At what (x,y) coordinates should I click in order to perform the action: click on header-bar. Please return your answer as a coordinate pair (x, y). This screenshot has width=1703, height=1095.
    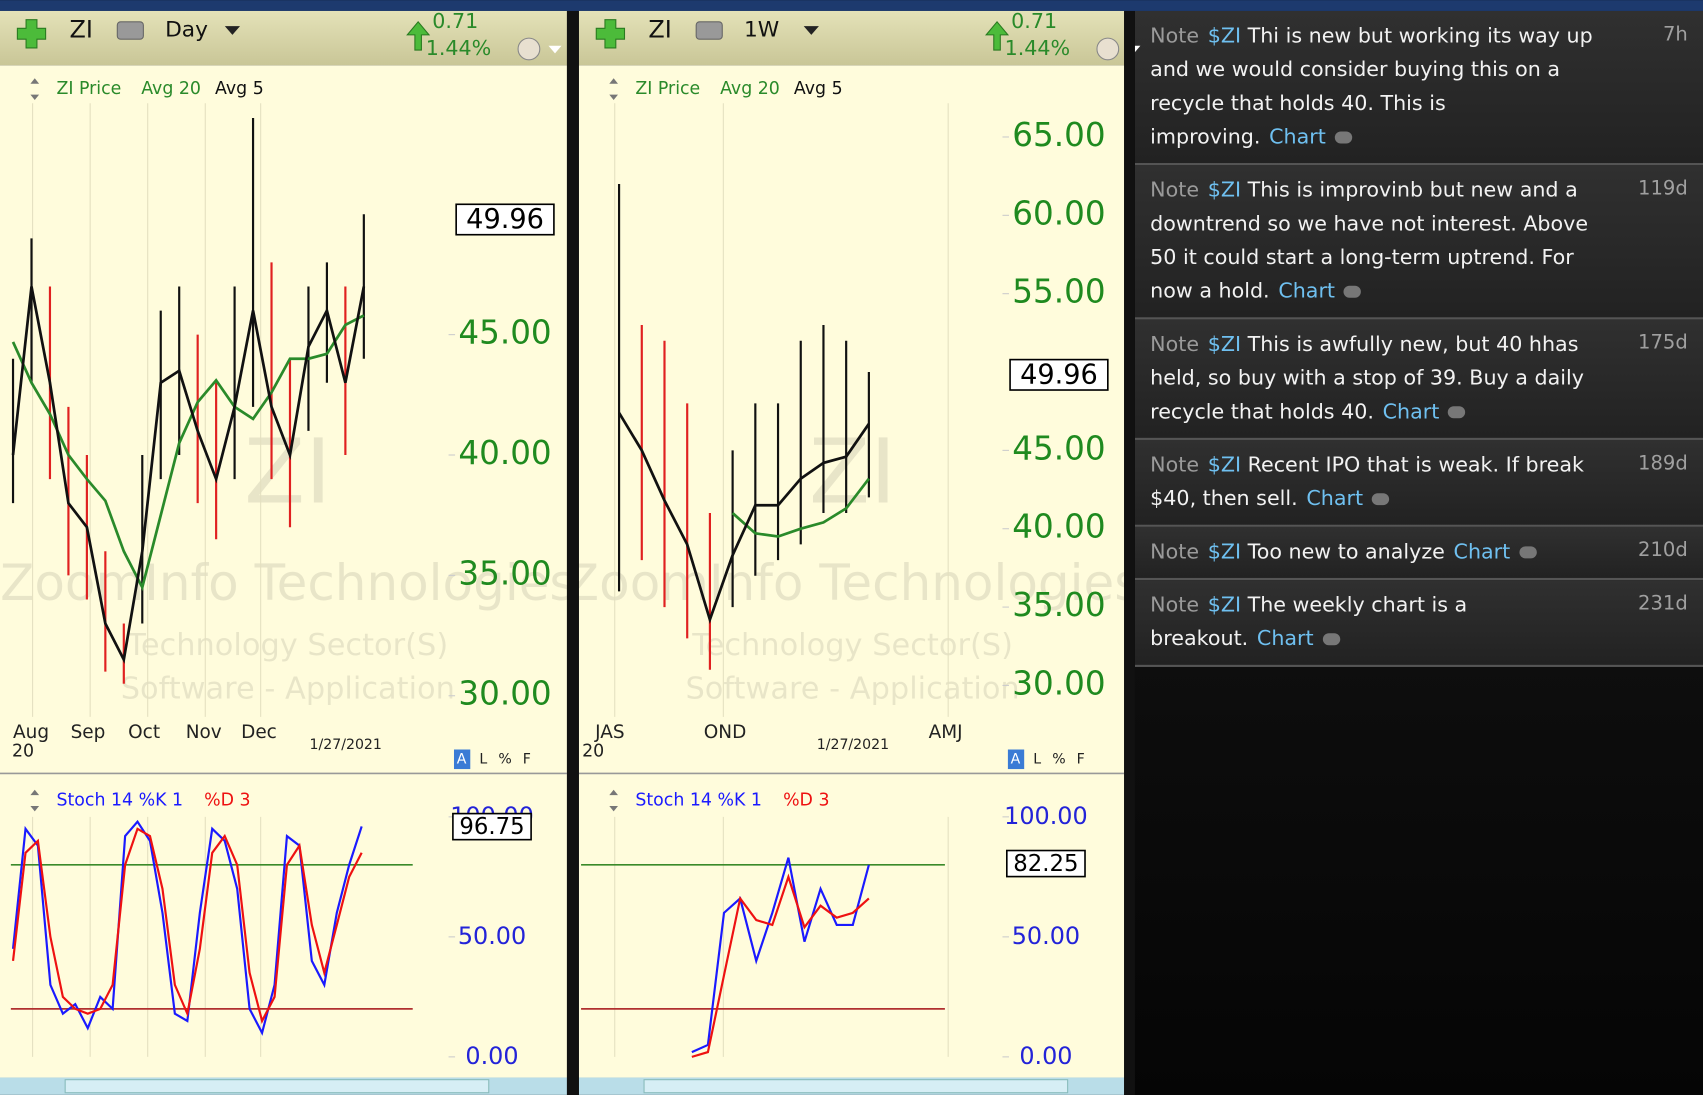
    Looking at the image, I should click on (851, 38).